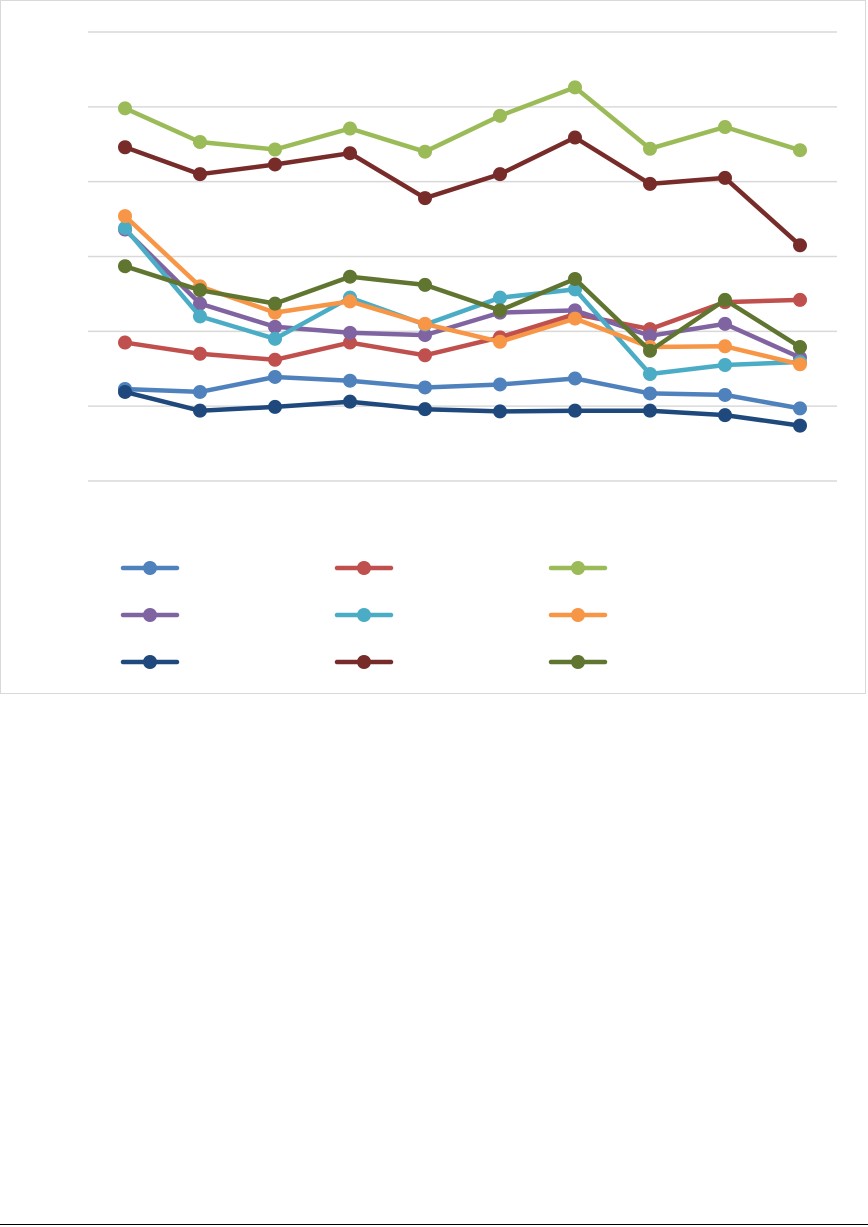  I want to click on legend, so click(364, 615).